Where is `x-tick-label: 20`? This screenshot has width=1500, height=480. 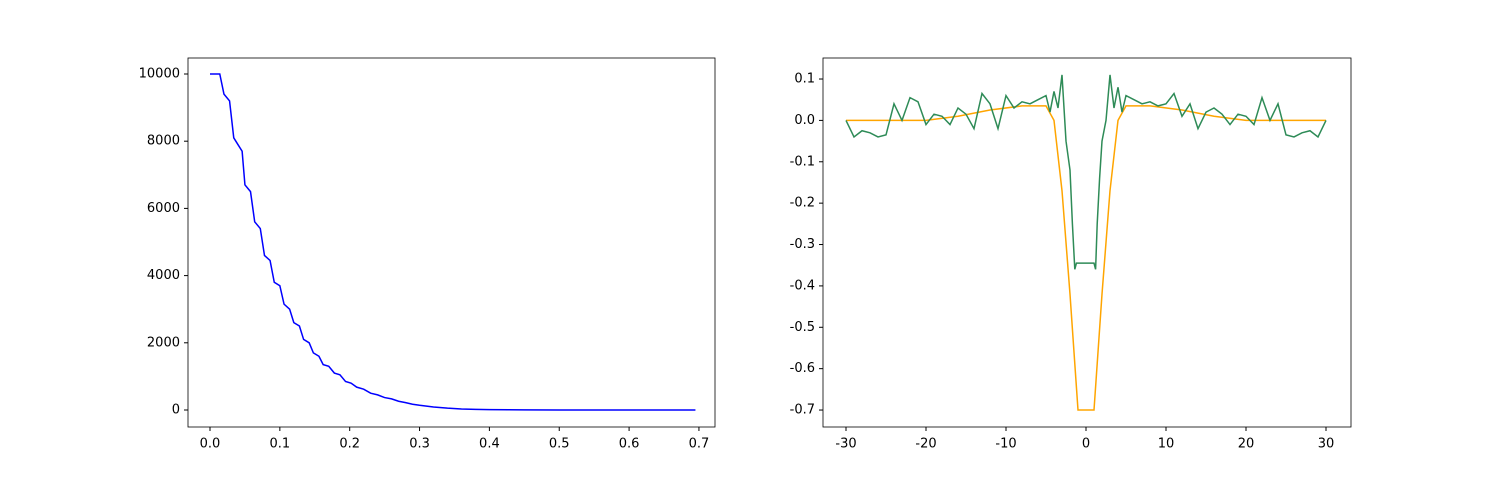 x-tick-label: 20 is located at coordinates (1246, 444).